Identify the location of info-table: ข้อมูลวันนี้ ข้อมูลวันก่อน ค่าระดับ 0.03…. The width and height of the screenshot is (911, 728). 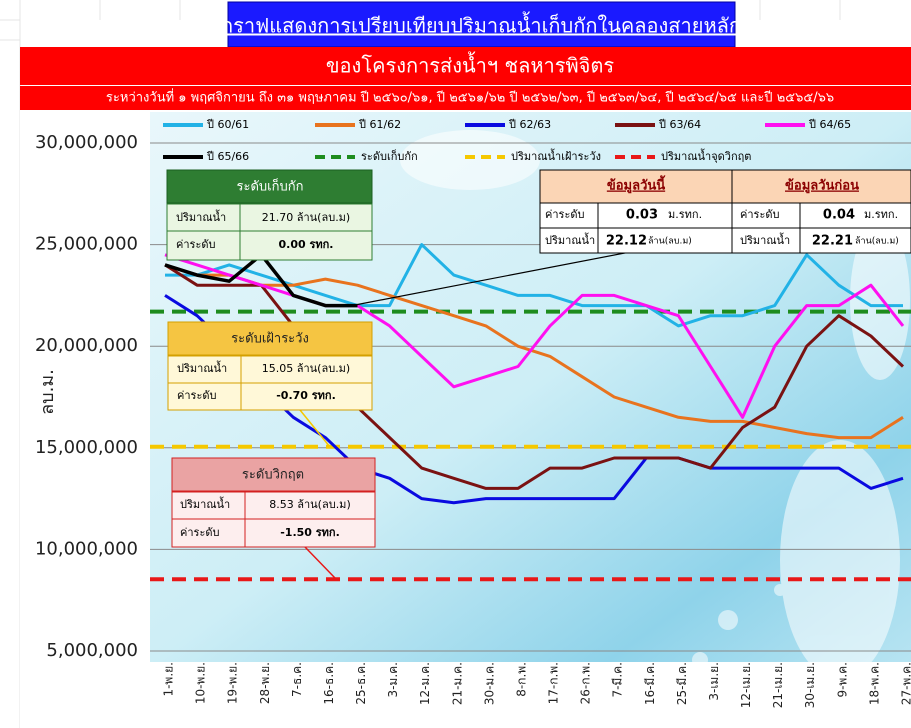
(725, 211).